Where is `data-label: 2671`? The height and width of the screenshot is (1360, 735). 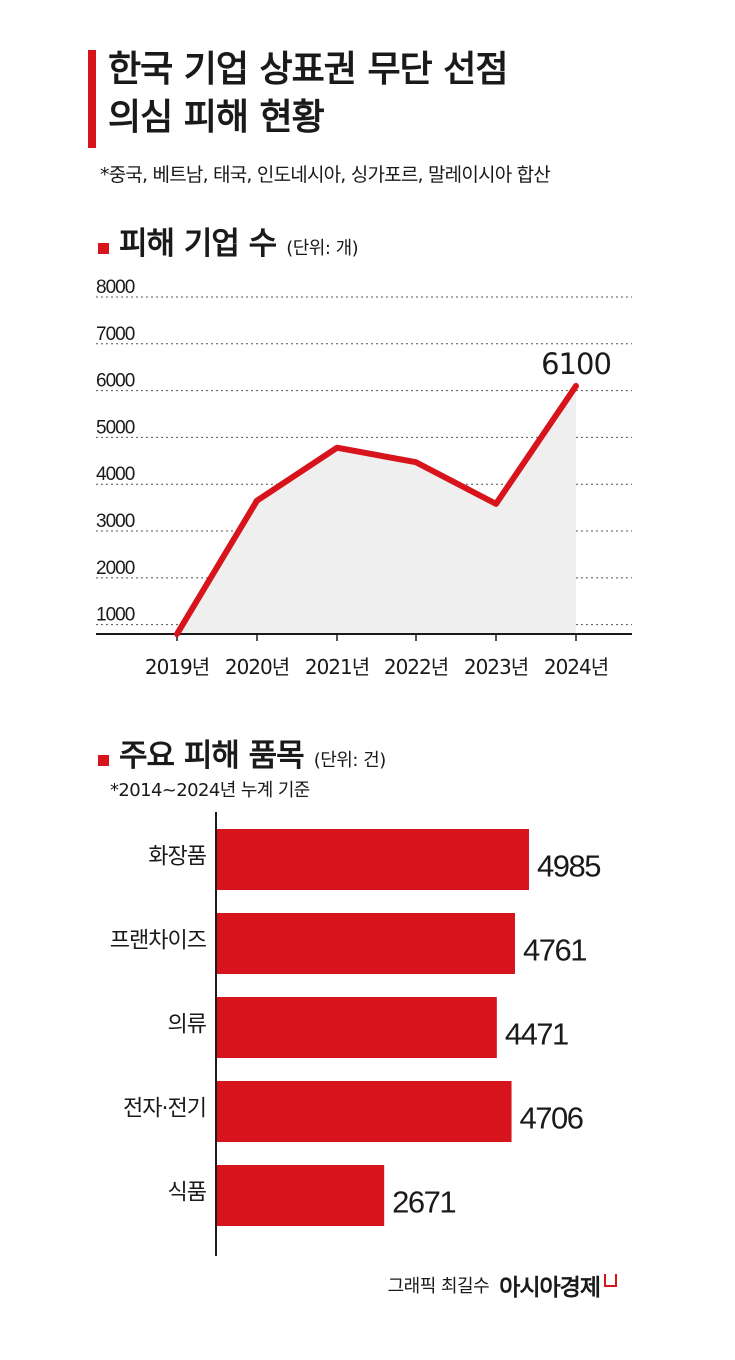 data-label: 2671 is located at coordinates (423, 1202).